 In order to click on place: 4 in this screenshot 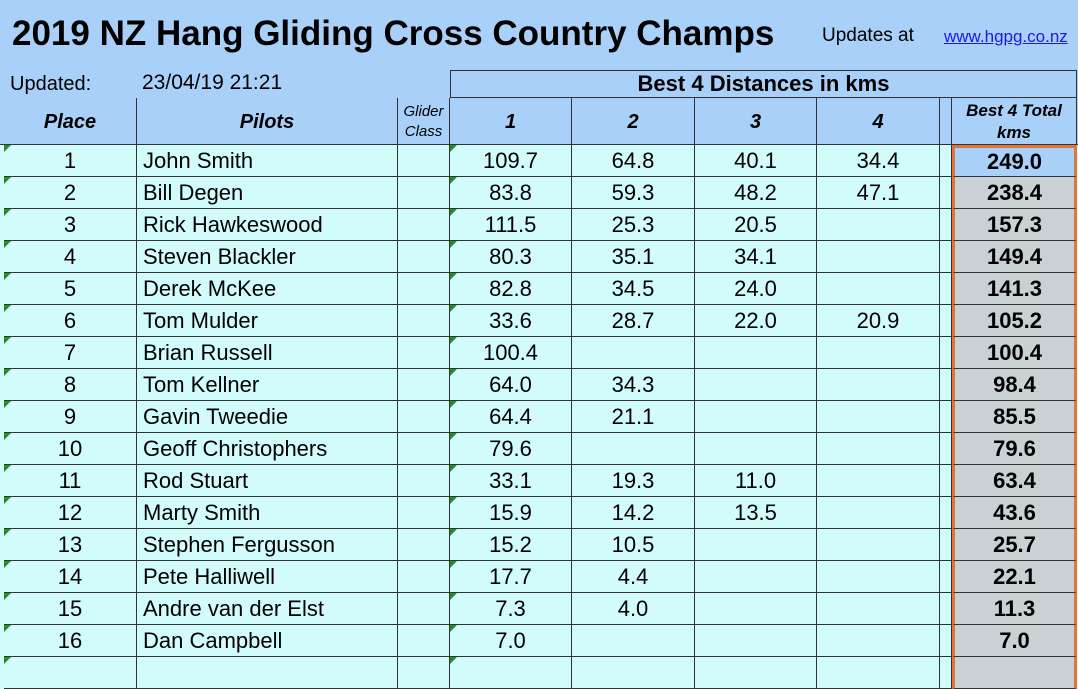, I will do `click(70, 257)`.